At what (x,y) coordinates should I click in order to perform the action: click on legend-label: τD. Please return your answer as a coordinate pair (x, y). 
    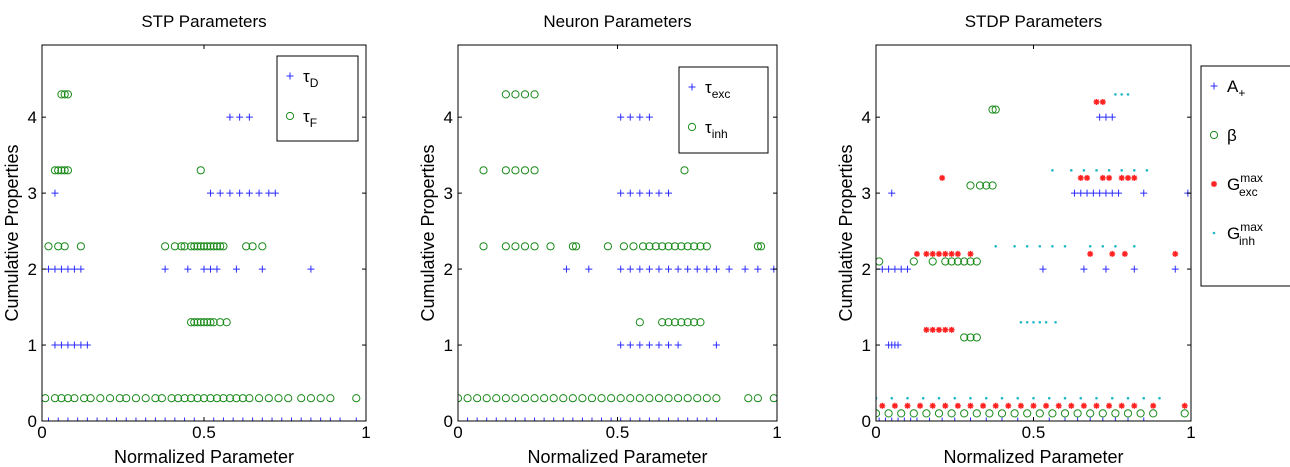
    Looking at the image, I should click on (311, 78).